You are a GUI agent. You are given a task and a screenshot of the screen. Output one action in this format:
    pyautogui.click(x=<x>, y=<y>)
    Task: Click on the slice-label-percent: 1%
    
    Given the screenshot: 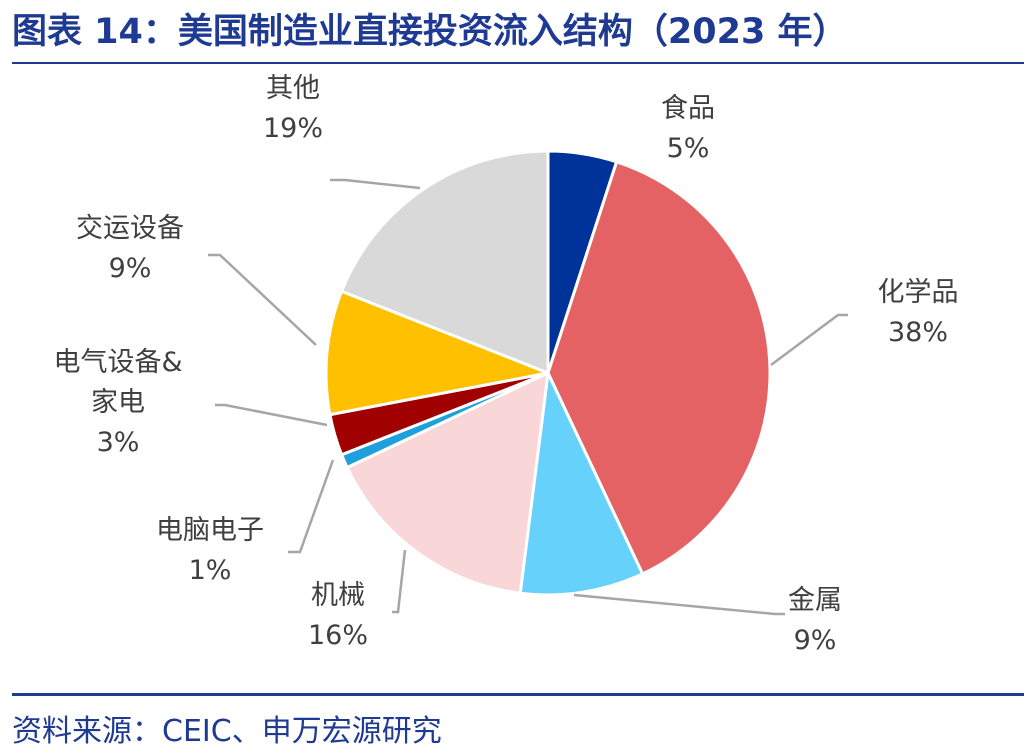 What is the action you would take?
    pyautogui.click(x=210, y=570)
    